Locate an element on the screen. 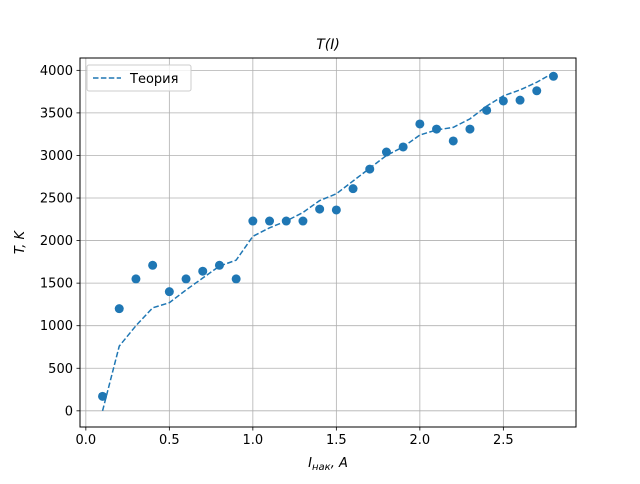 The image size is (640, 484). y-tick-label: 3500 is located at coordinates (56, 113).